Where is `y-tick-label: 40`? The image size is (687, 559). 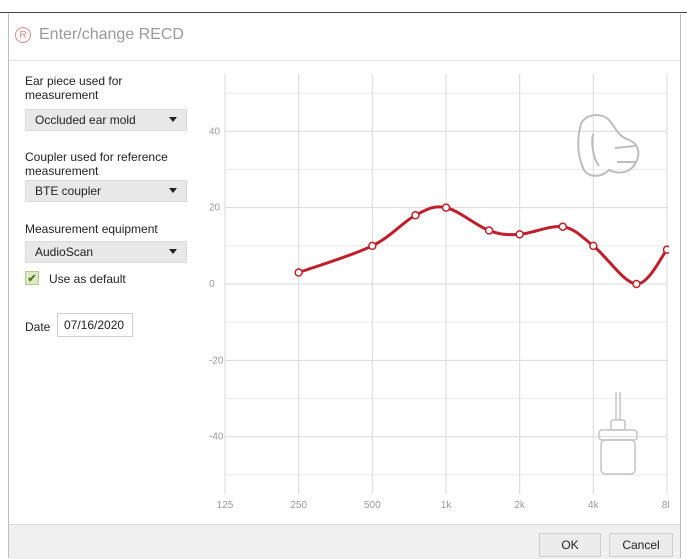
y-tick-label: 40 is located at coordinates (215, 131).